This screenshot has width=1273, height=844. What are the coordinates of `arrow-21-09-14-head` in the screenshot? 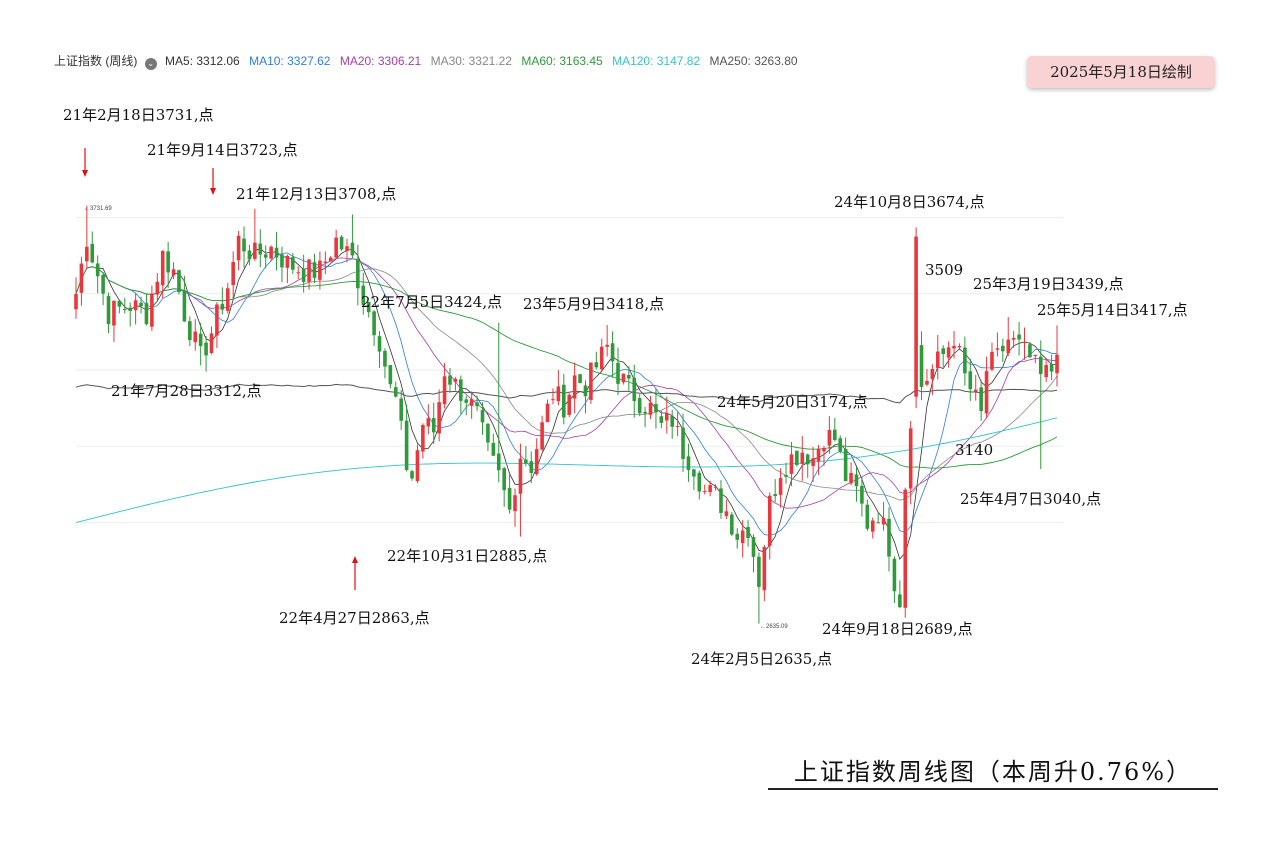 It's located at (213, 191).